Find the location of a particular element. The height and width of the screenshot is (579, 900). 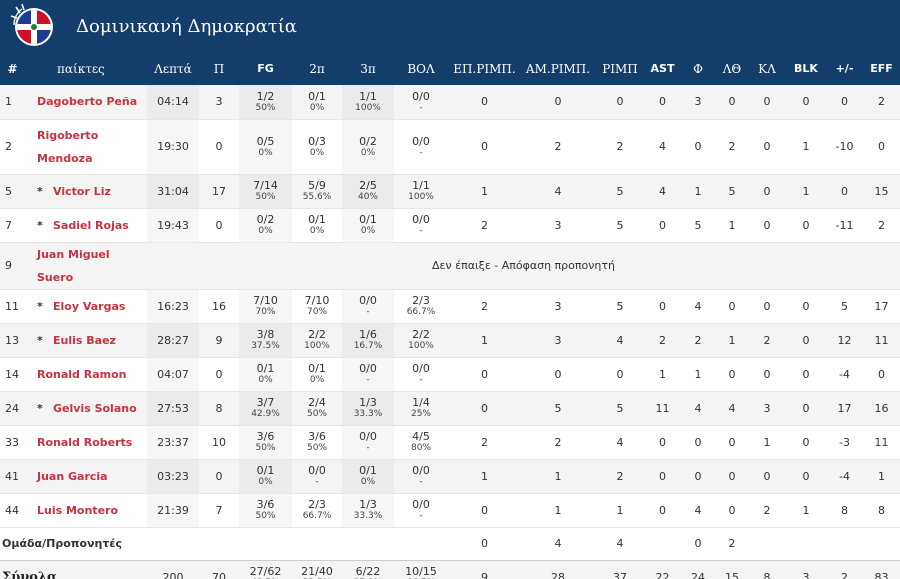

efficiency: 1 is located at coordinates (881, 476).